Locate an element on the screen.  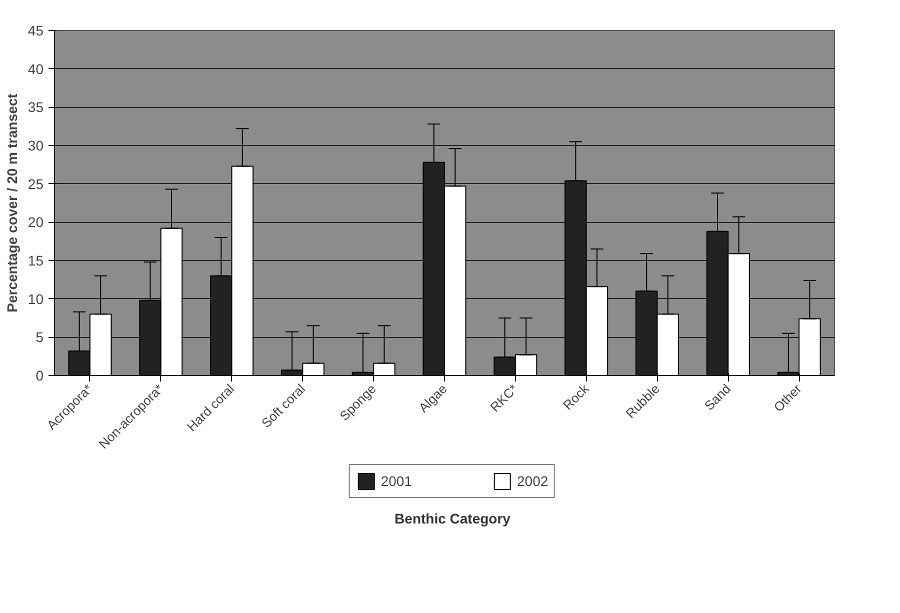
y-tick-label: 25 is located at coordinates (36, 184).